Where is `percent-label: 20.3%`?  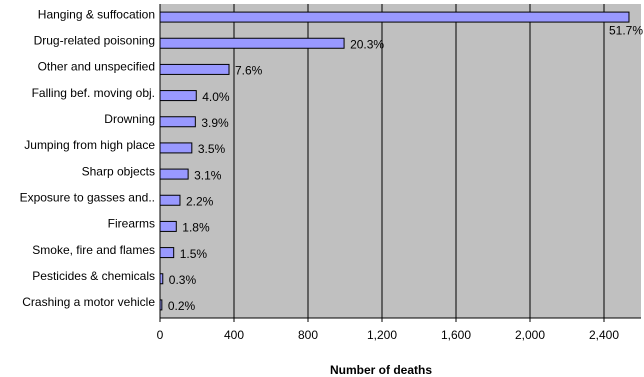 percent-label: 20.3% is located at coordinates (367, 44).